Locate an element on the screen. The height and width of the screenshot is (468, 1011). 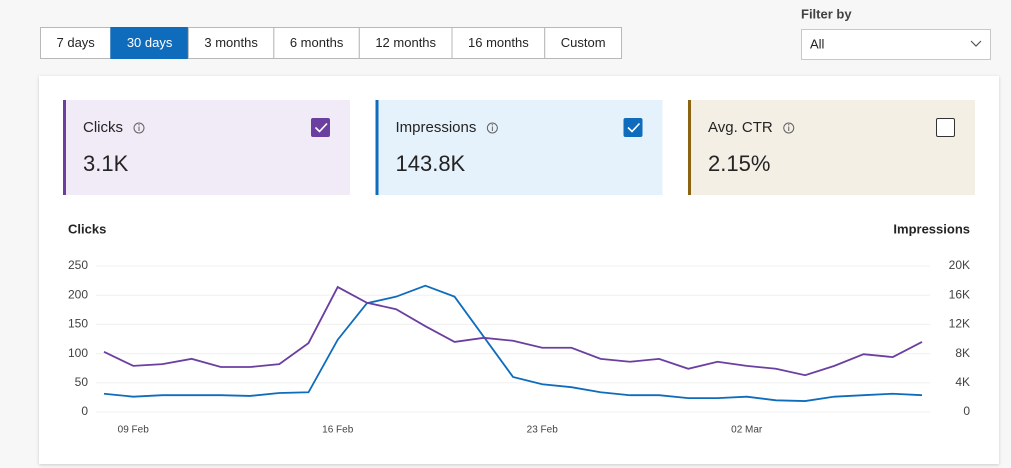
period-label: 3 months is located at coordinates (231, 42).